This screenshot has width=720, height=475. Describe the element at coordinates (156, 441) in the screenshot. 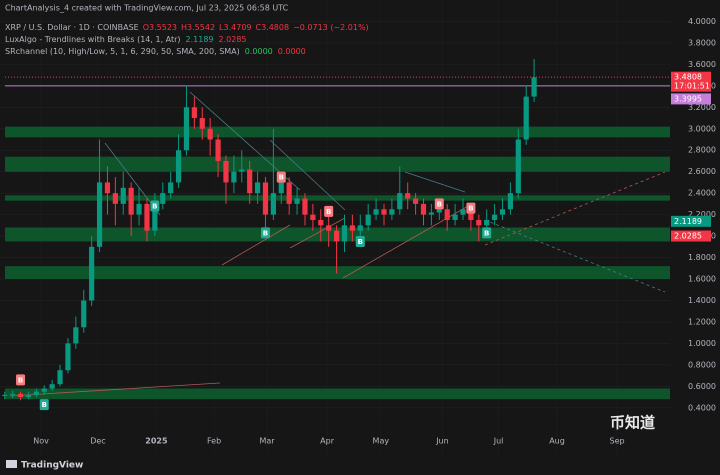

I see `x-tick-label: 2025` at that location.